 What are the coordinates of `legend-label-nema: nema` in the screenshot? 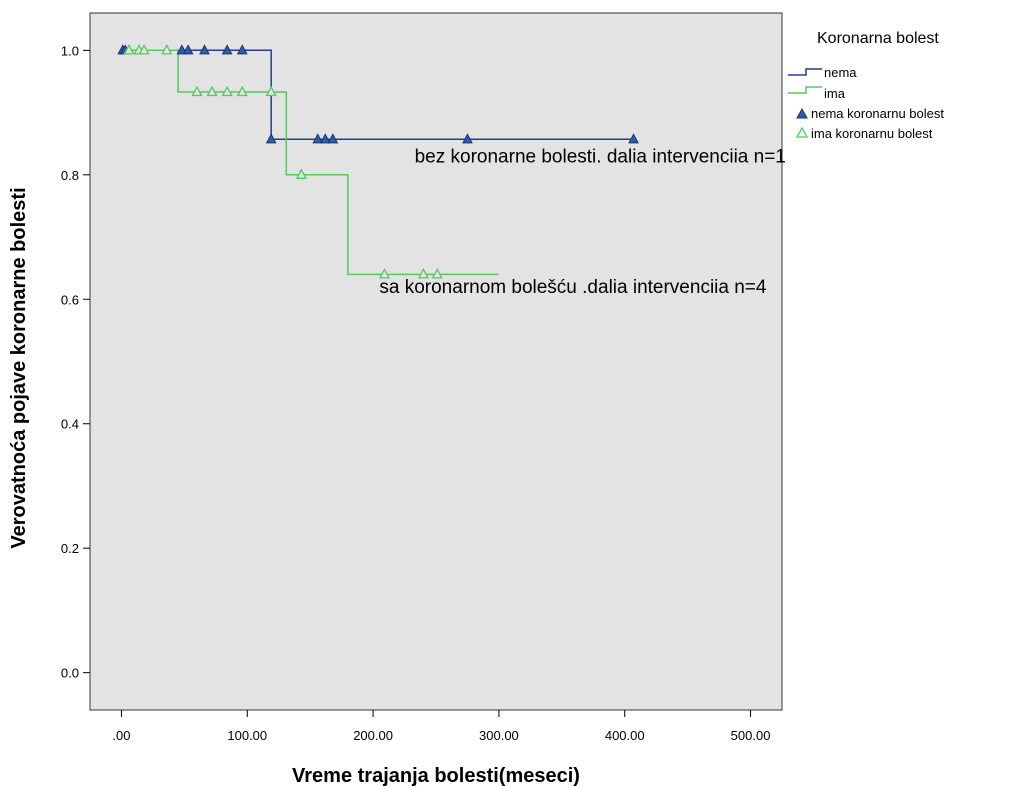 It's located at (840, 72).